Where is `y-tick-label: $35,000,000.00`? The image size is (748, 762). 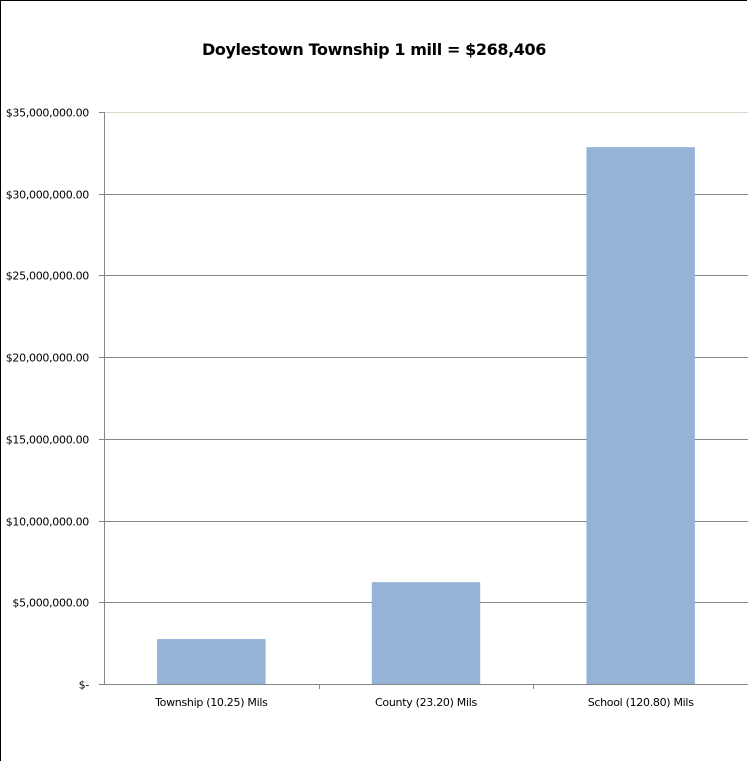 y-tick-label: $35,000,000.00 is located at coordinates (48, 113).